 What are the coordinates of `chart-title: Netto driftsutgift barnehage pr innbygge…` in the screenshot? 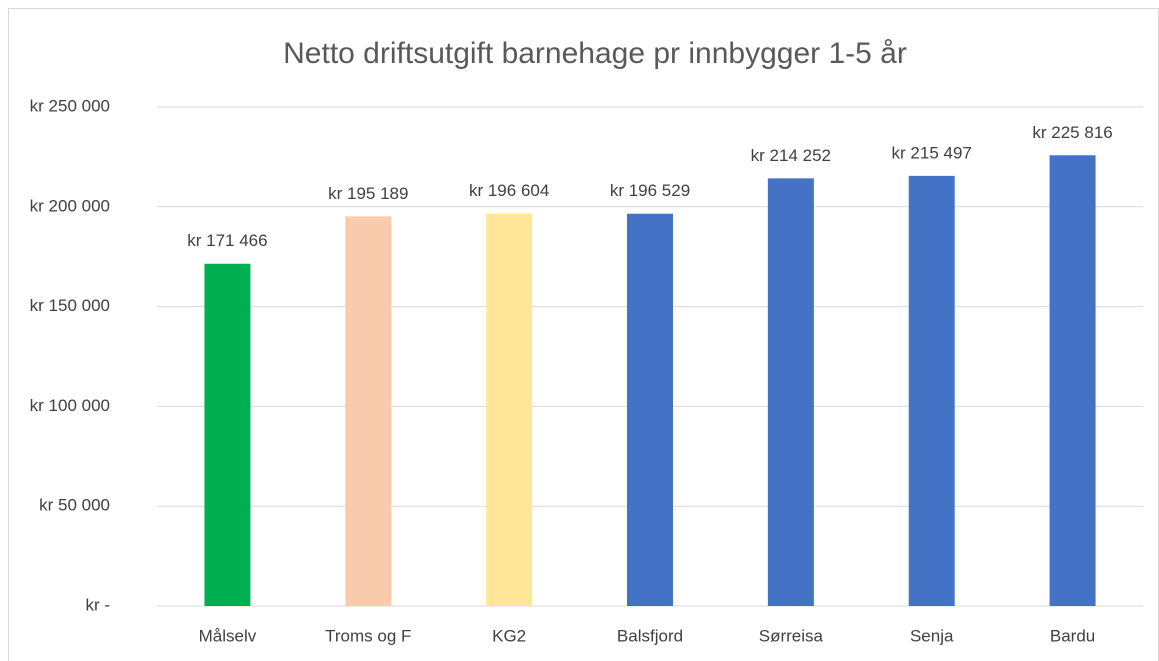 It's located at (595, 53).